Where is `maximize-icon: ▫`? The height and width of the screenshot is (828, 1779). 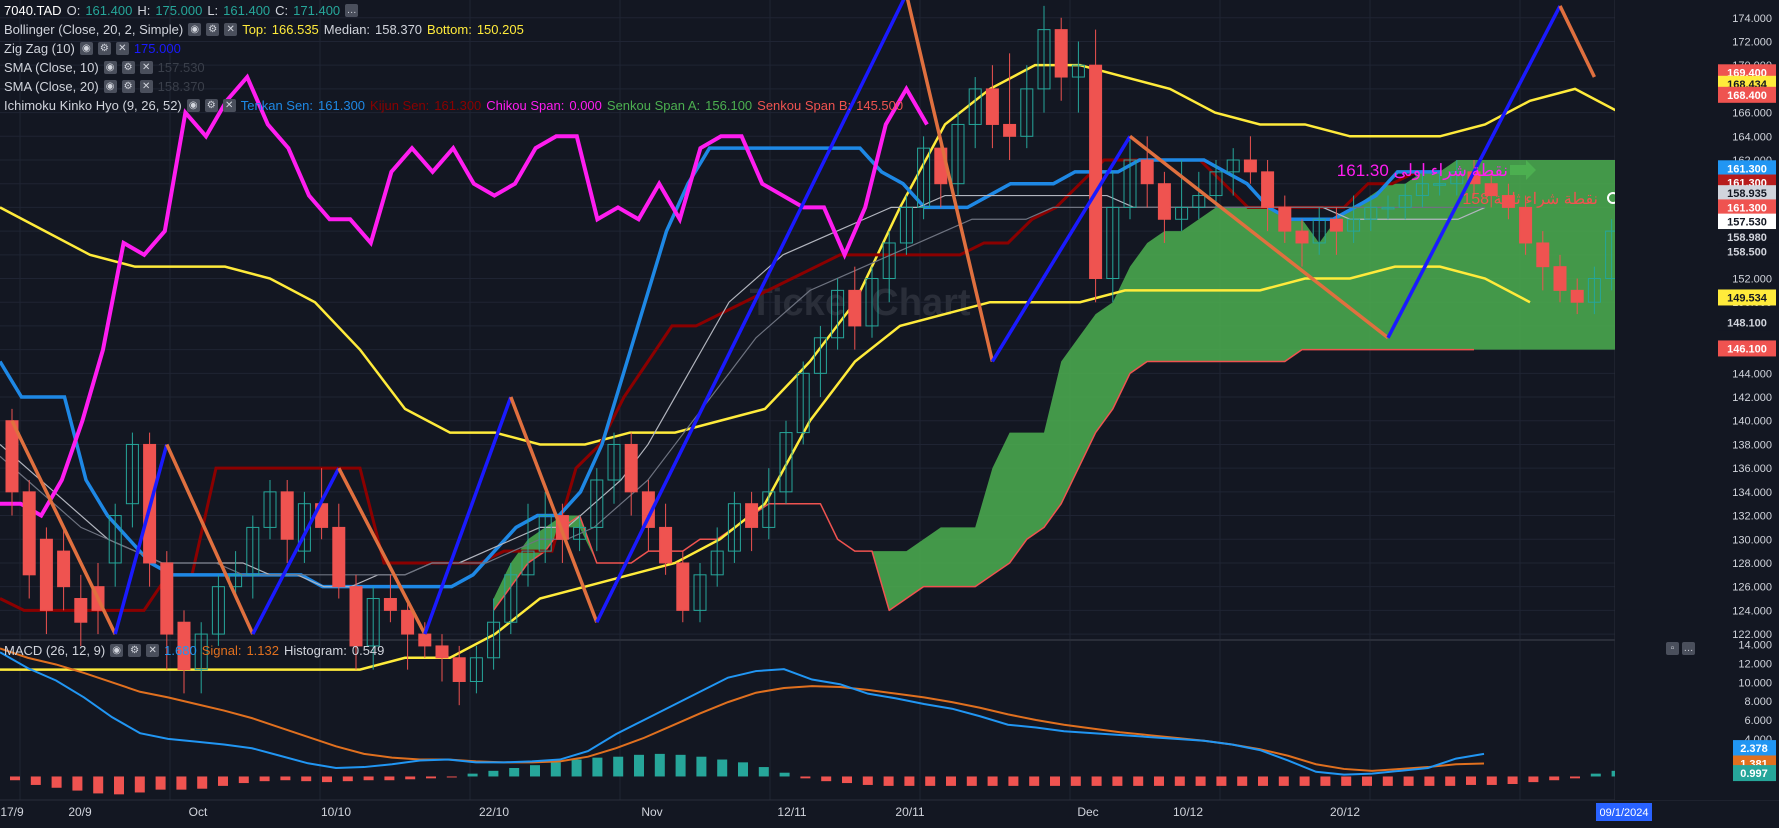 maximize-icon: ▫ is located at coordinates (1672, 648).